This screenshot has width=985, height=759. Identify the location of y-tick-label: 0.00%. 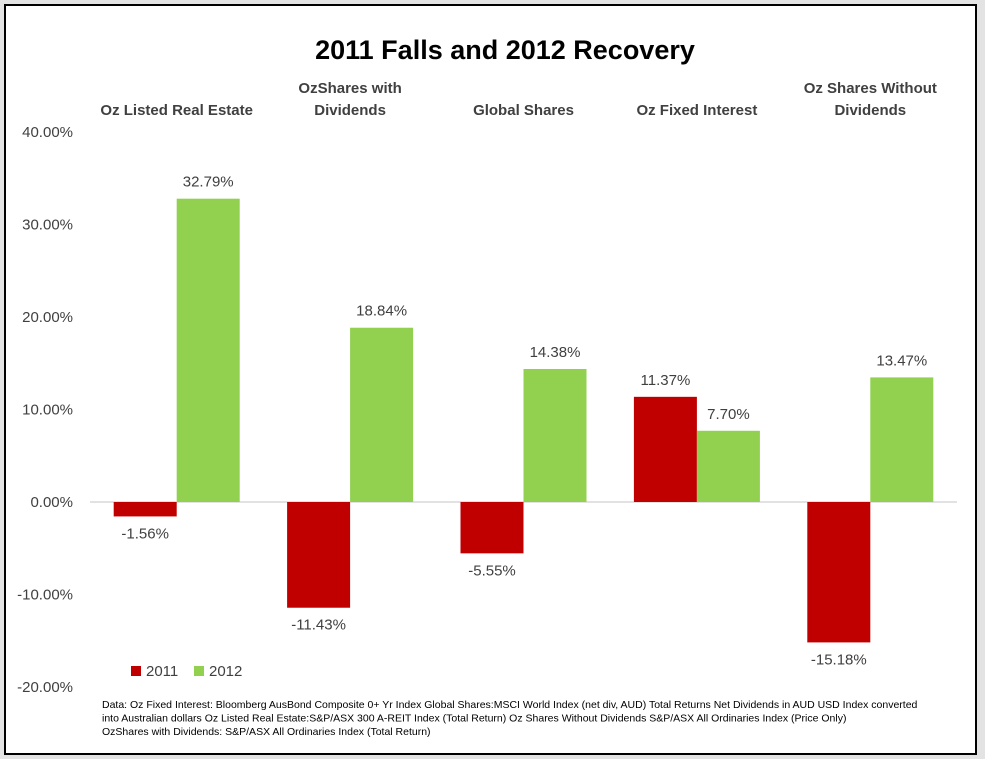
(51, 502).